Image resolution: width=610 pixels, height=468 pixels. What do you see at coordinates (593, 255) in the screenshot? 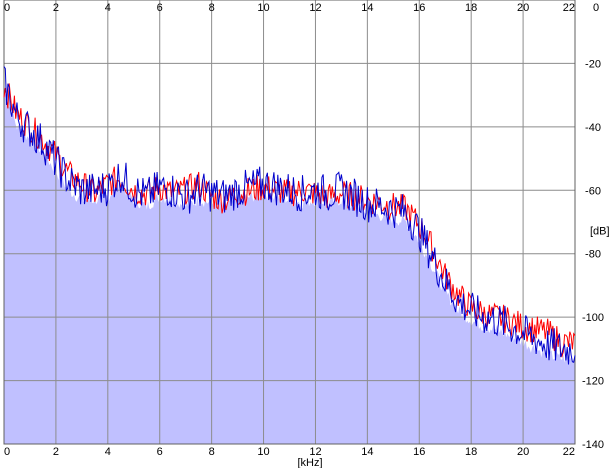
I see `y-tick-label: -80` at bounding box center [593, 255].